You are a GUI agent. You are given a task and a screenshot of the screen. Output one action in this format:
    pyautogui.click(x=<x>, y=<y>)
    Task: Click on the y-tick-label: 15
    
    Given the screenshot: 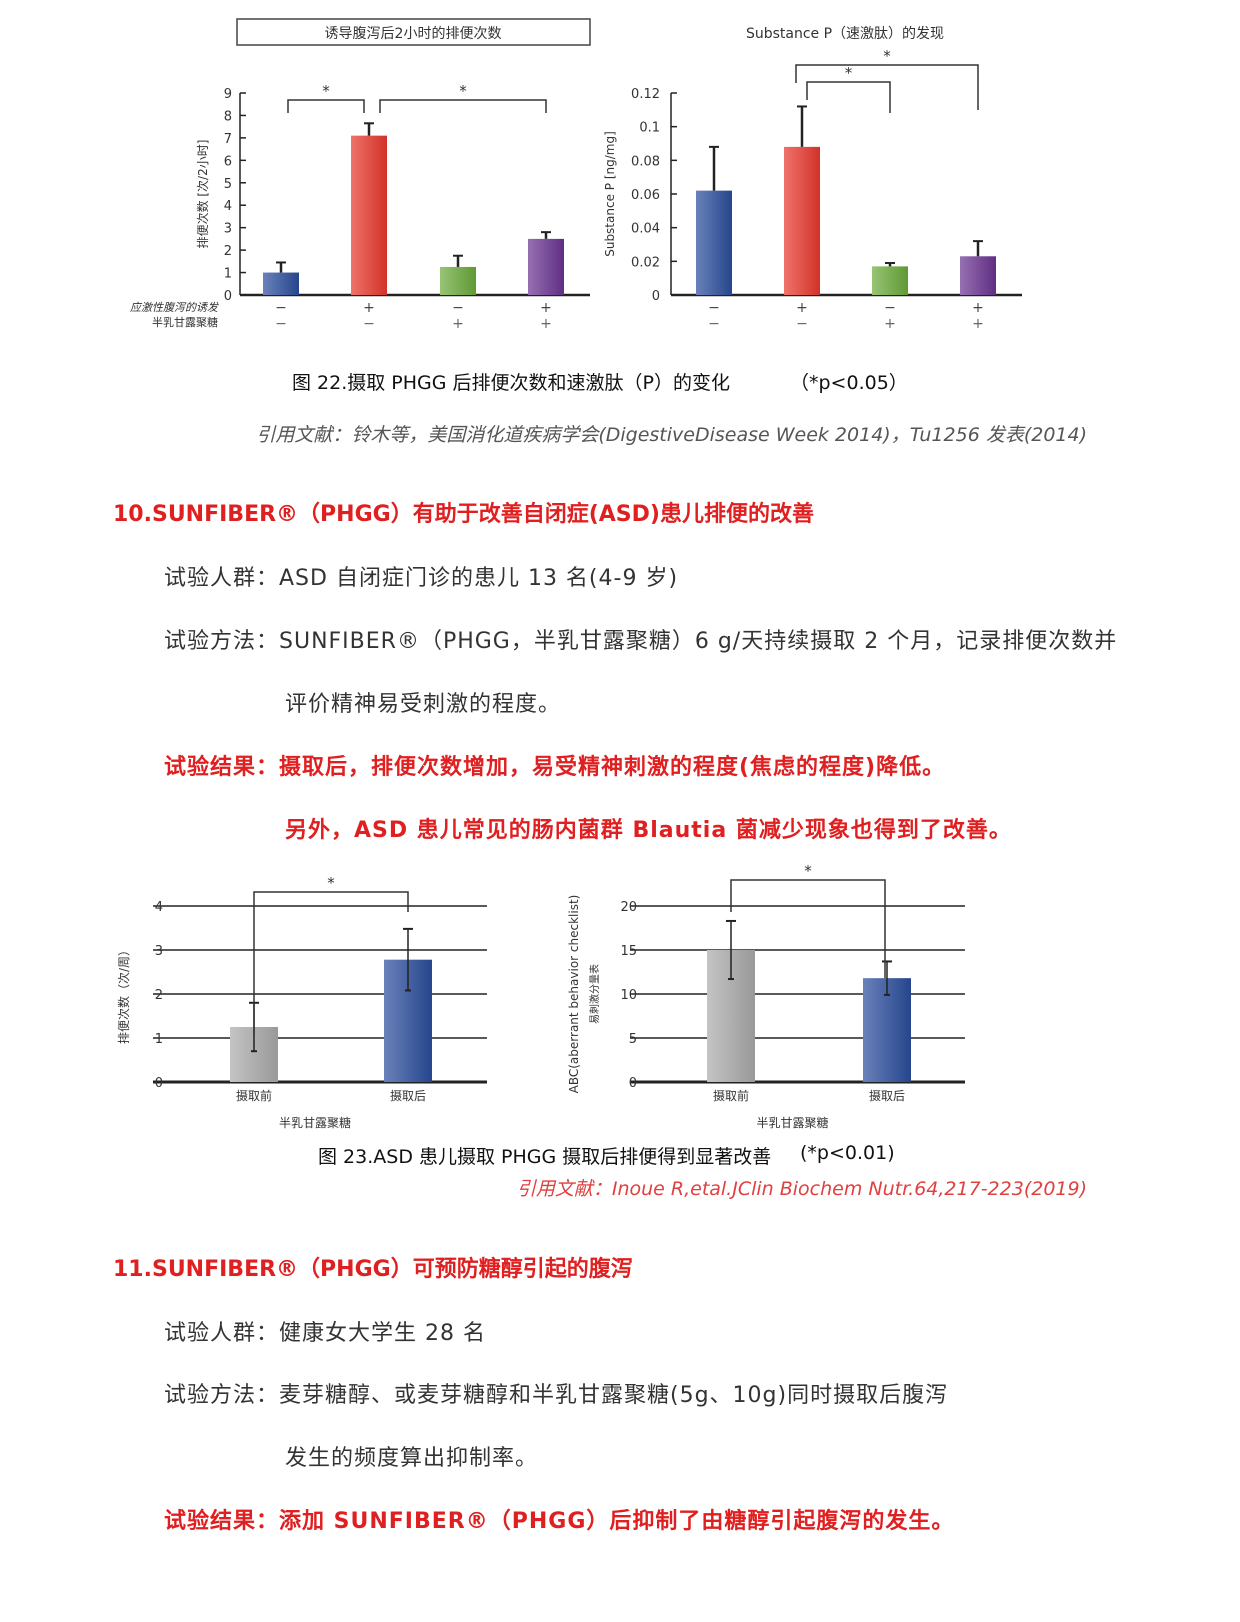 What is the action you would take?
    pyautogui.click(x=628, y=951)
    